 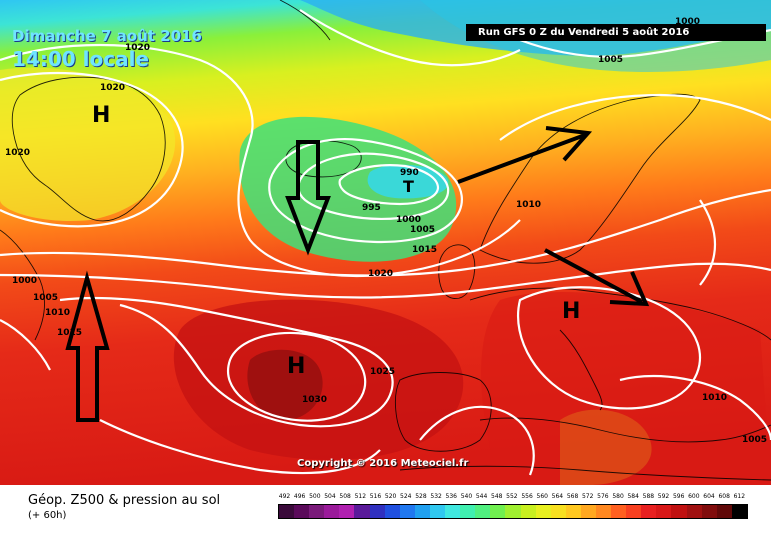 What do you see at coordinates (284, 496) in the screenshot?
I see `color-scale-label: 492` at bounding box center [284, 496].